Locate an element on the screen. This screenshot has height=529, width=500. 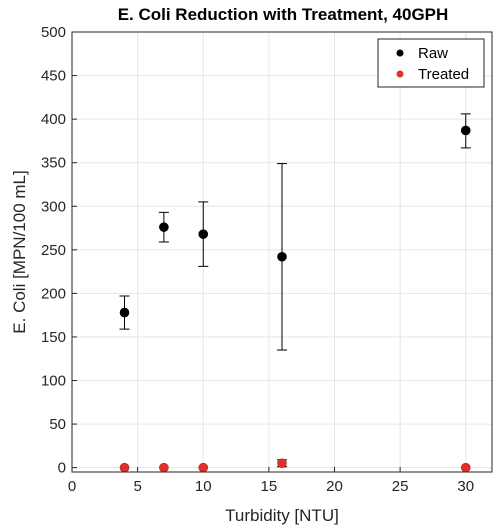
legend-marker-treated is located at coordinates (400, 74).